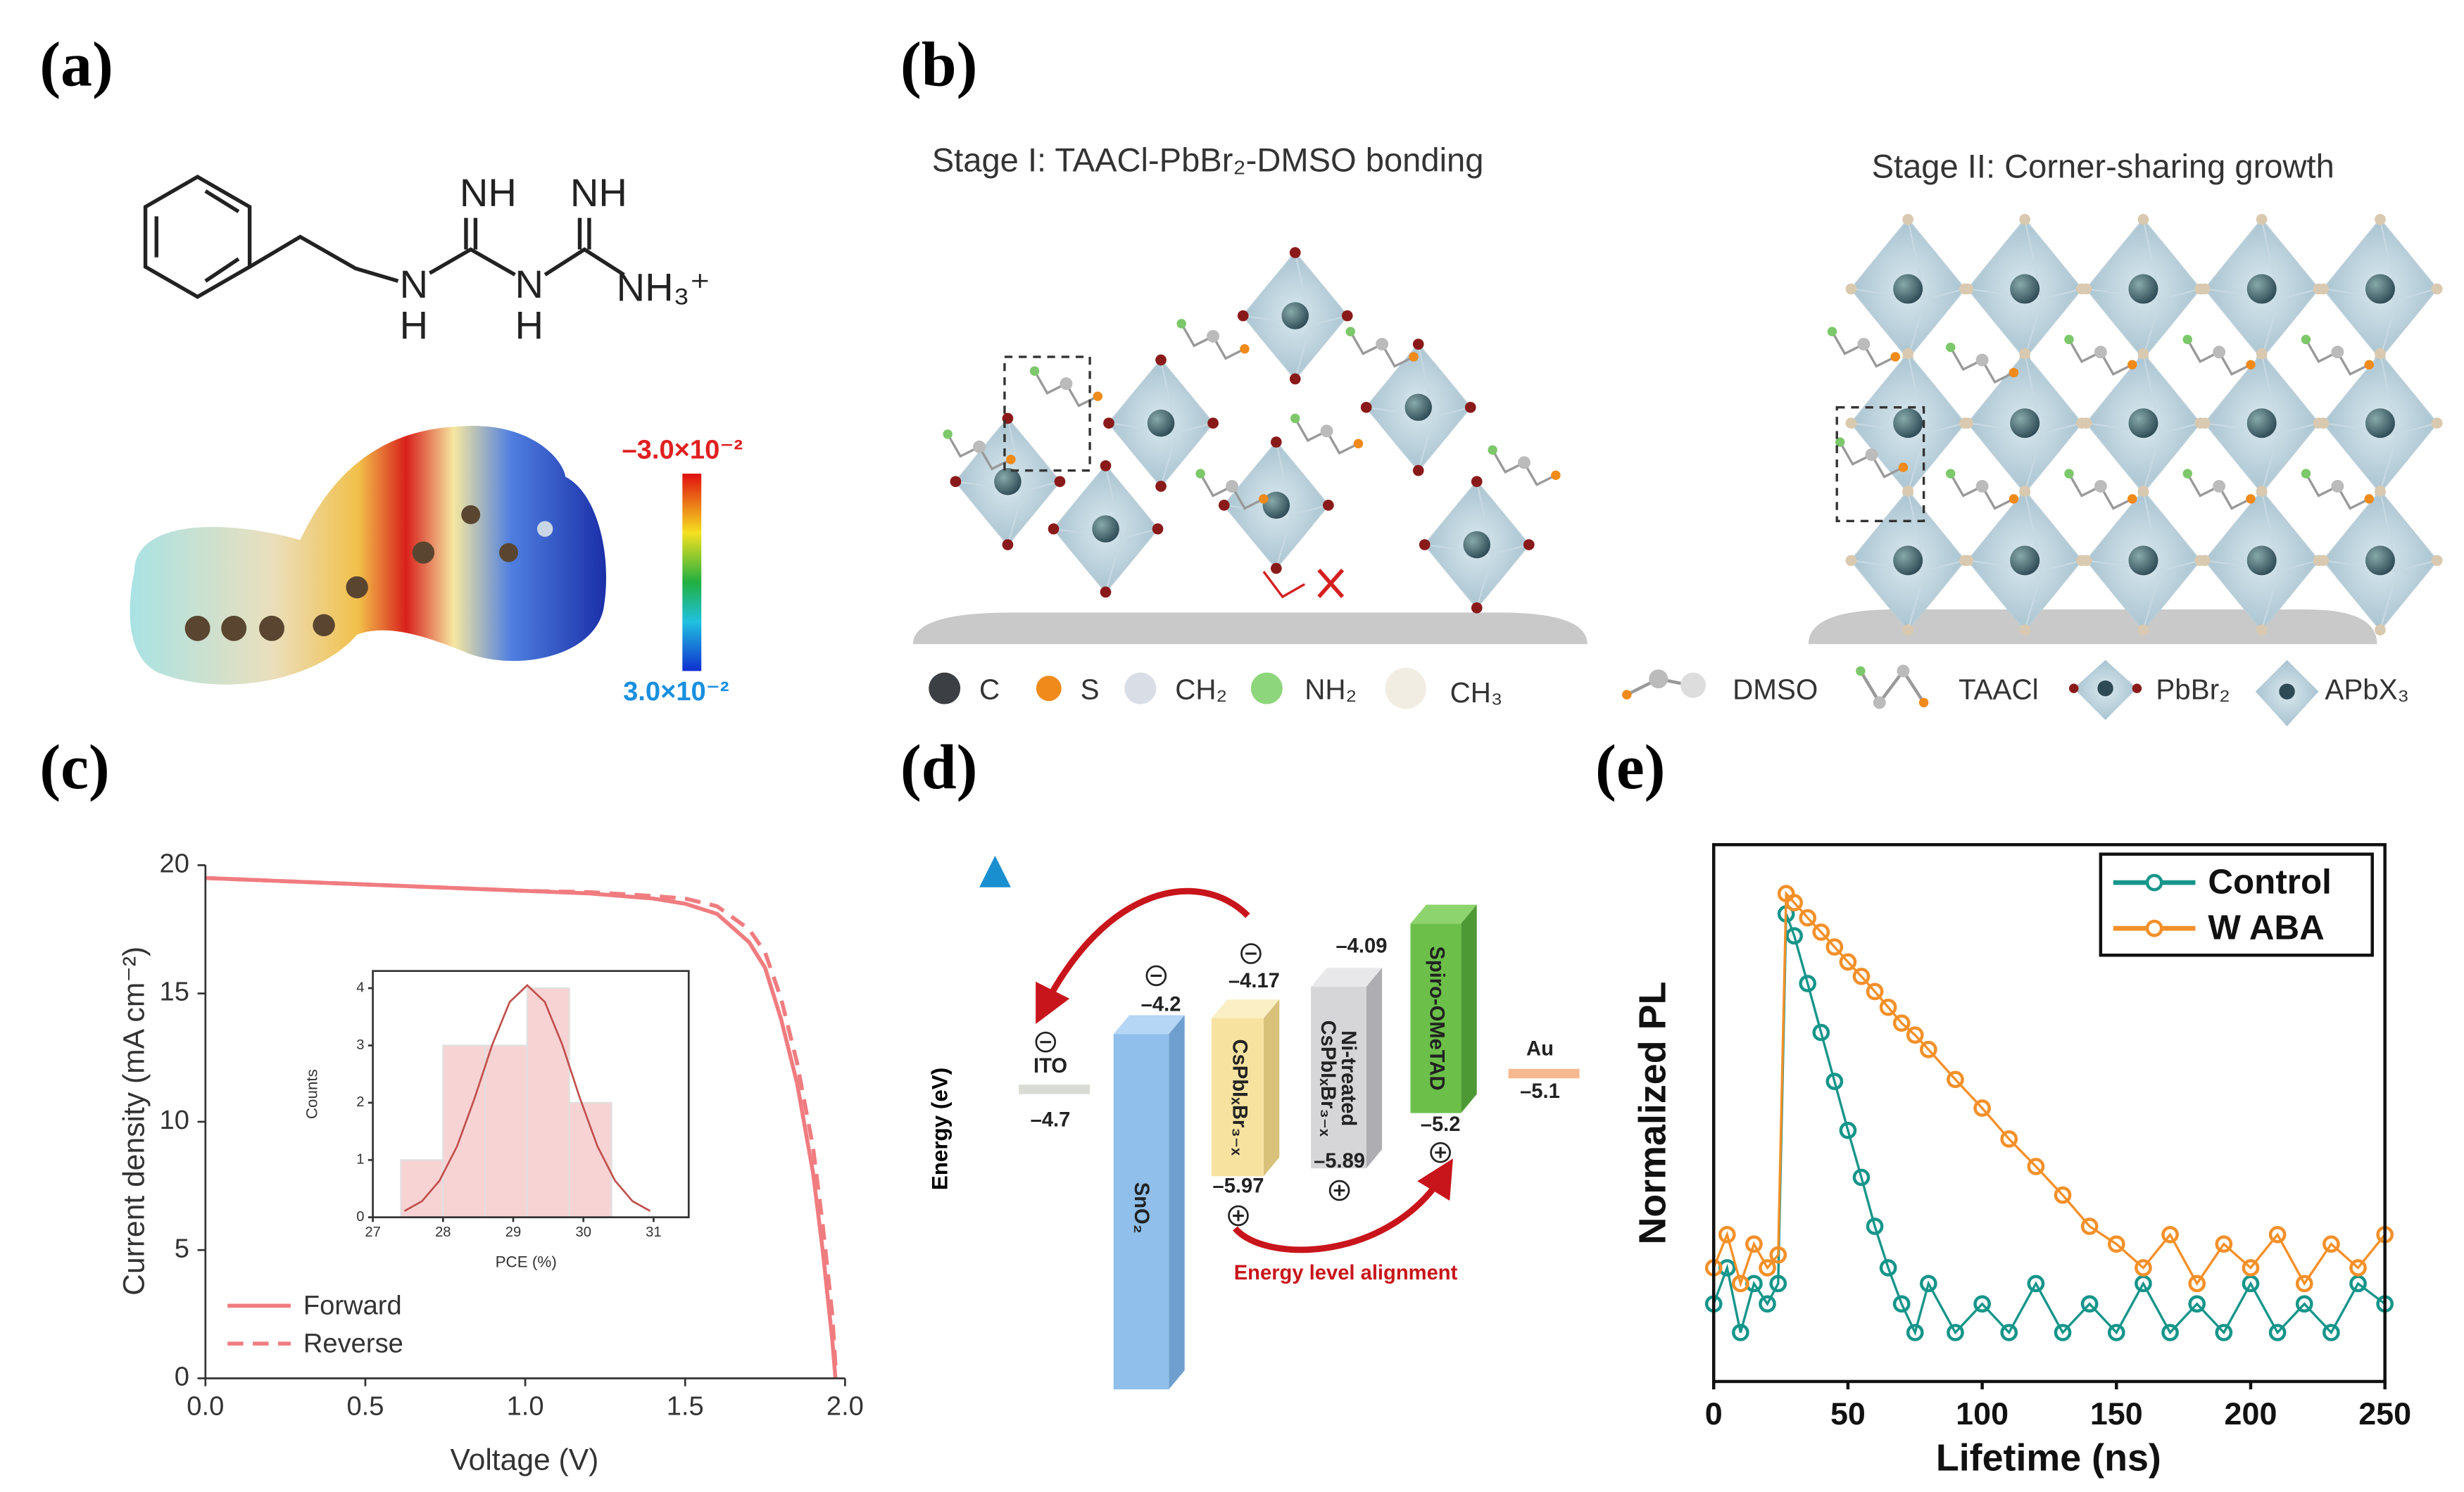  I want to click on fit-curve, so click(527, 1098).